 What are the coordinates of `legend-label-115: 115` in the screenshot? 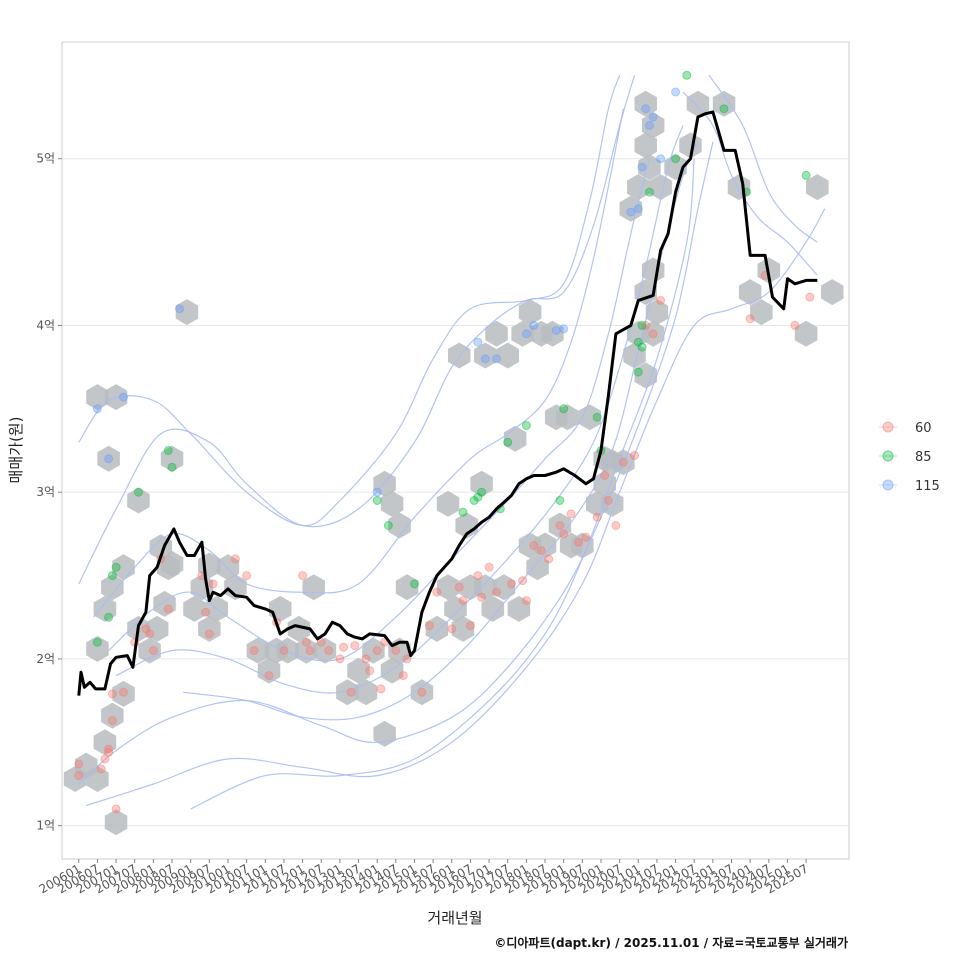 It's located at (927, 486).